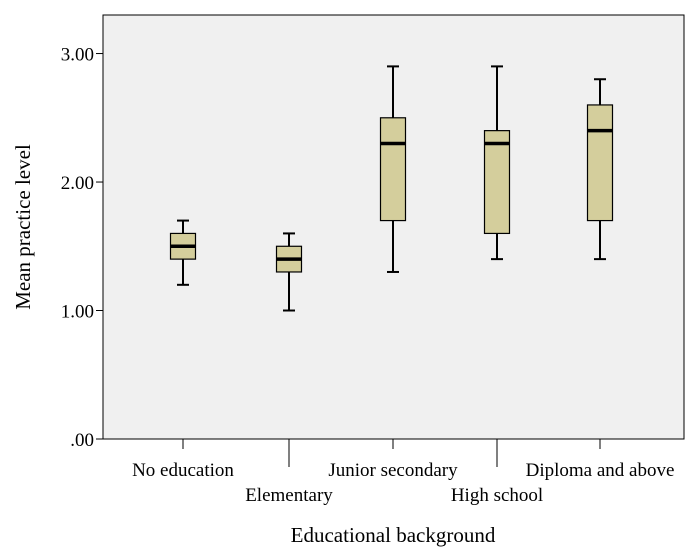 The image size is (692, 553). What do you see at coordinates (77, 183) in the screenshot?
I see `y-tick-label: 2.00` at bounding box center [77, 183].